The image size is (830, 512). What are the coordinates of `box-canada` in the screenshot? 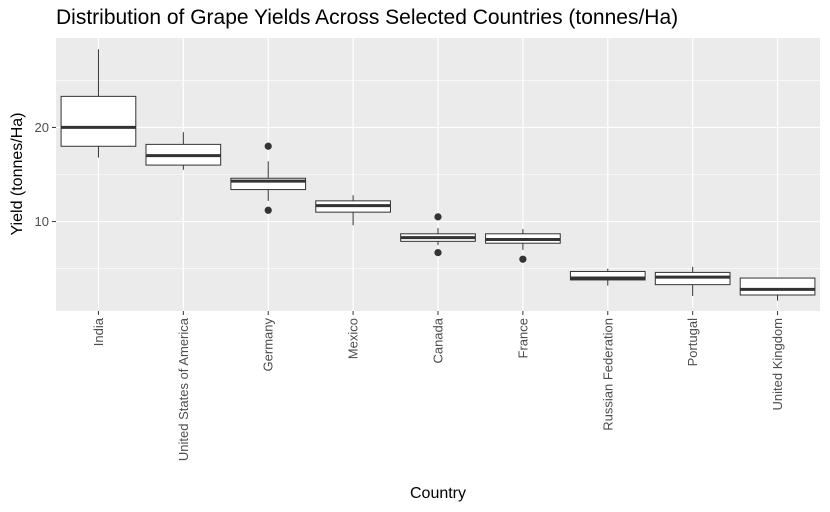 It's located at (438, 235).